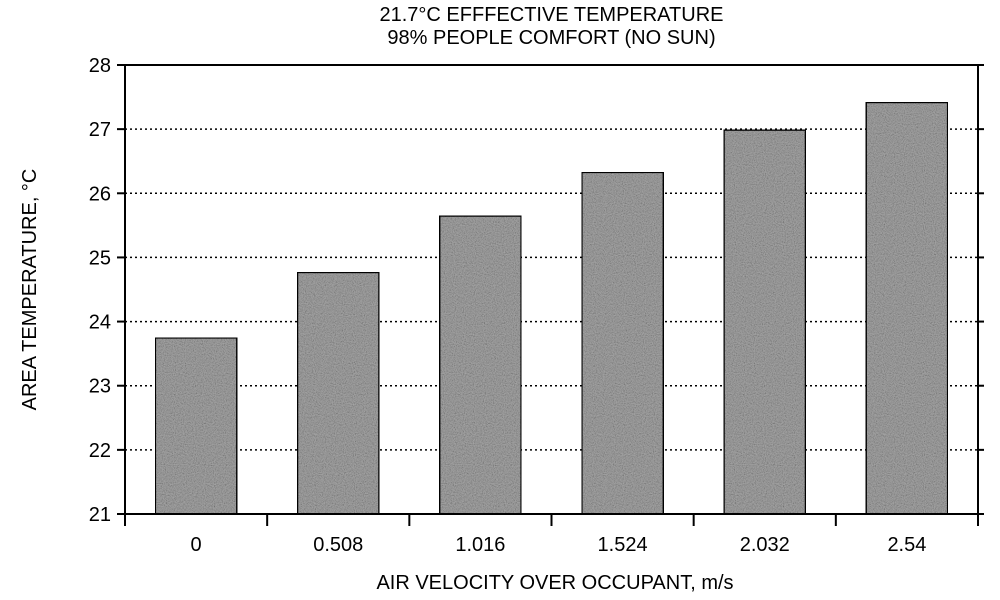 This screenshot has width=1000, height=600. Describe the element at coordinates (30, 290) in the screenshot. I see `y-axis-title: AREA TEMPERATURE, °C` at that location.